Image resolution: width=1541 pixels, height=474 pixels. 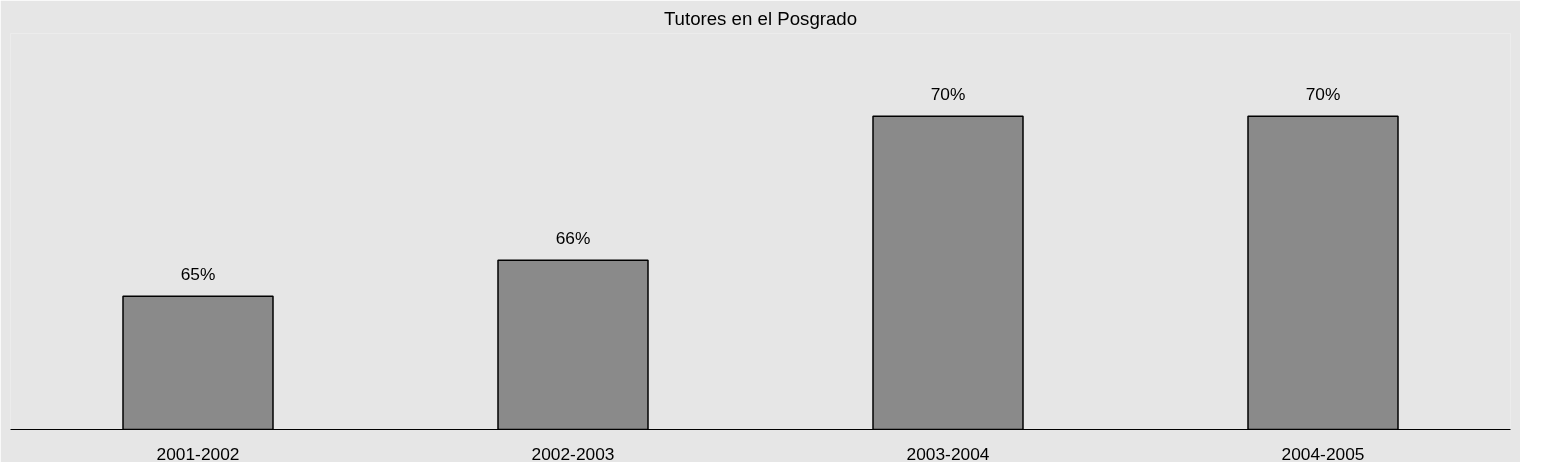 I want to click on x-tick-label: 2004-2005, so click(x=1323, y=453).